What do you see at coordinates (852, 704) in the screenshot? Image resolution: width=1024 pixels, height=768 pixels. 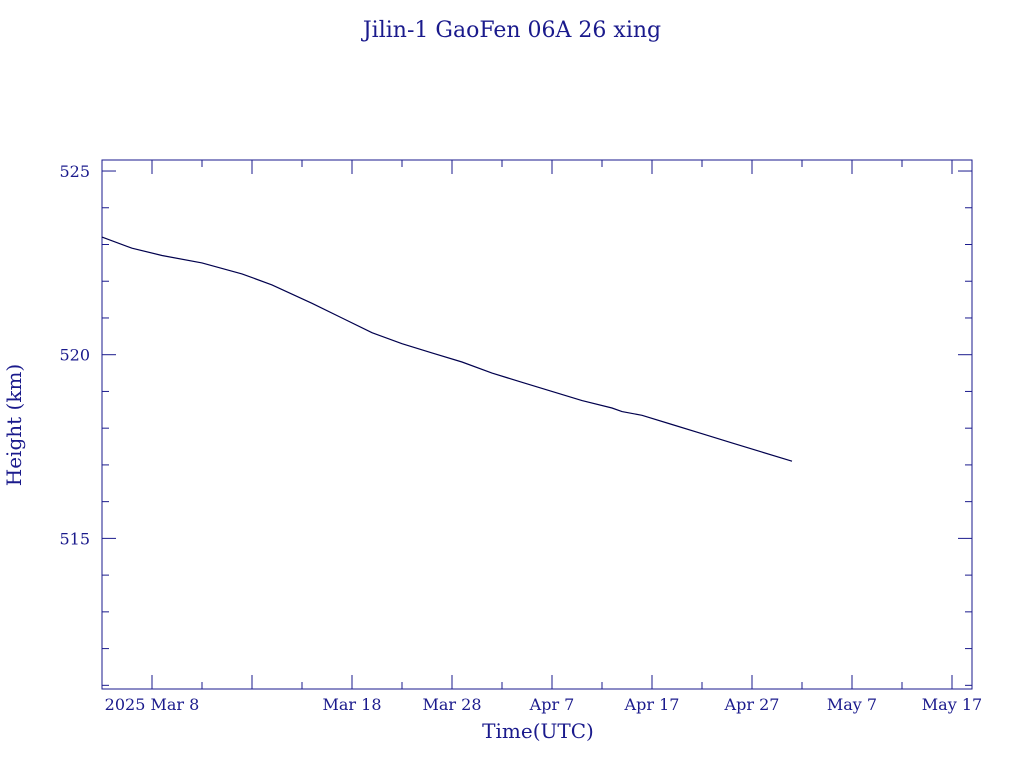 I see `x-tick-label: May 7` at bounding box center [852, 704].